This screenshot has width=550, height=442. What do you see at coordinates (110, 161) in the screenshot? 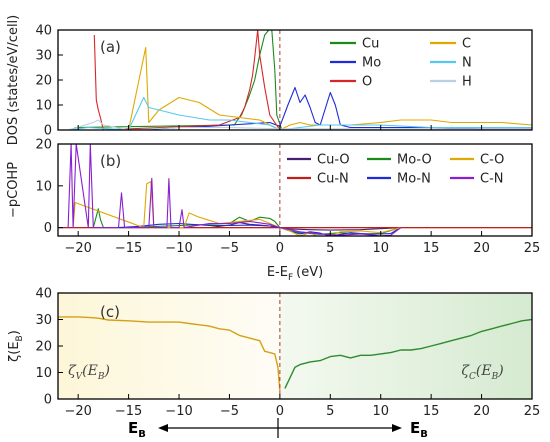
I see `panel-label-b: (b)` at bounding box center [110, 161].